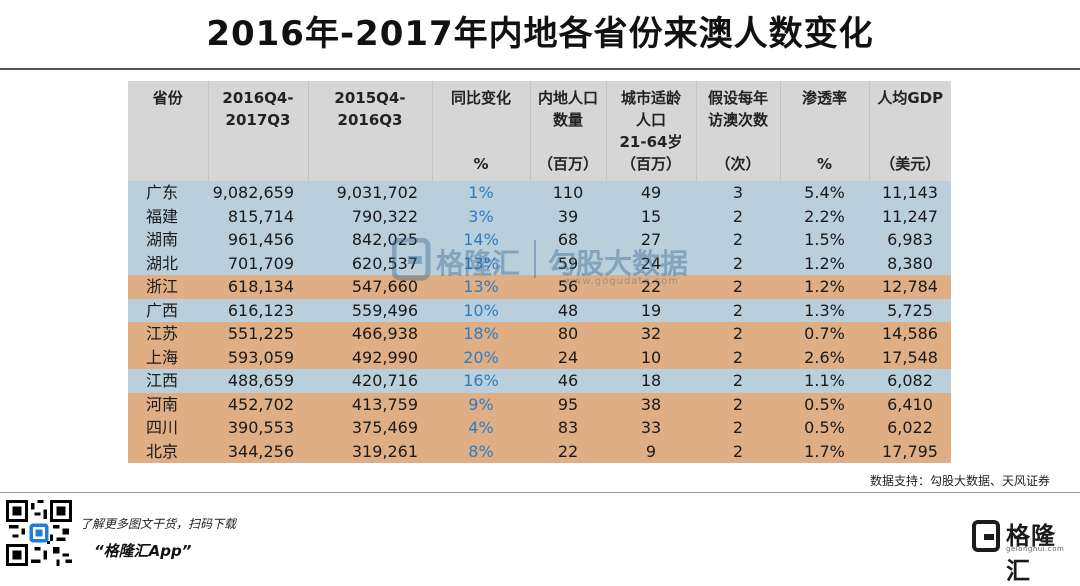 Image resolution: width=1080 pixels, height=586 pixels. What do you see at coordinates (910, 98) in the screenshot?
I see `header-label: 人均GDP` at bounding box center [910, 98].